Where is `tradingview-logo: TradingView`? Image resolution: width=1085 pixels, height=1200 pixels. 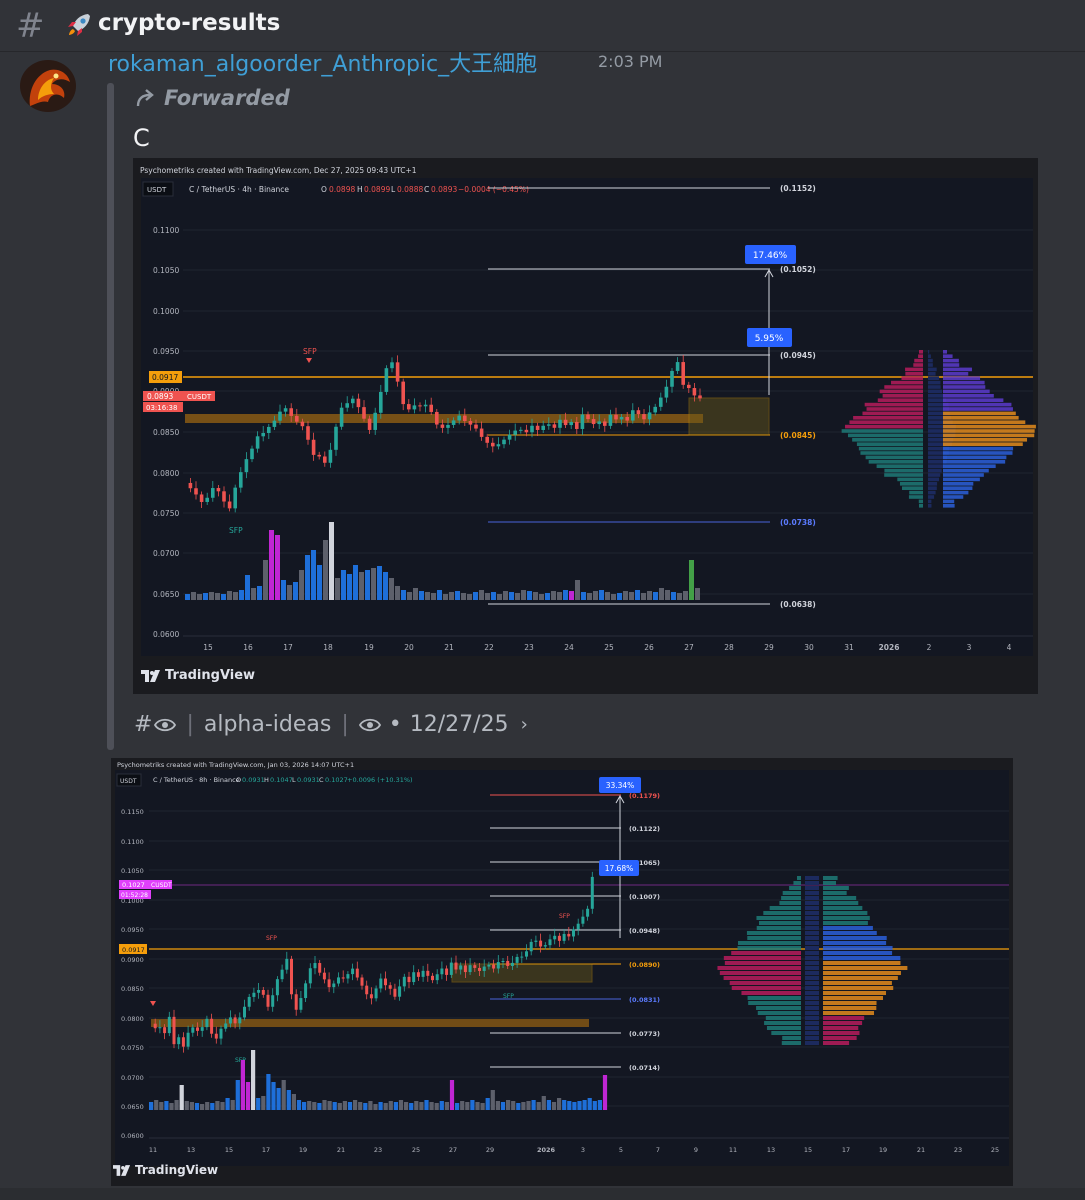
tradingview-logo: TradingView is located at coordinates (165, 1170).